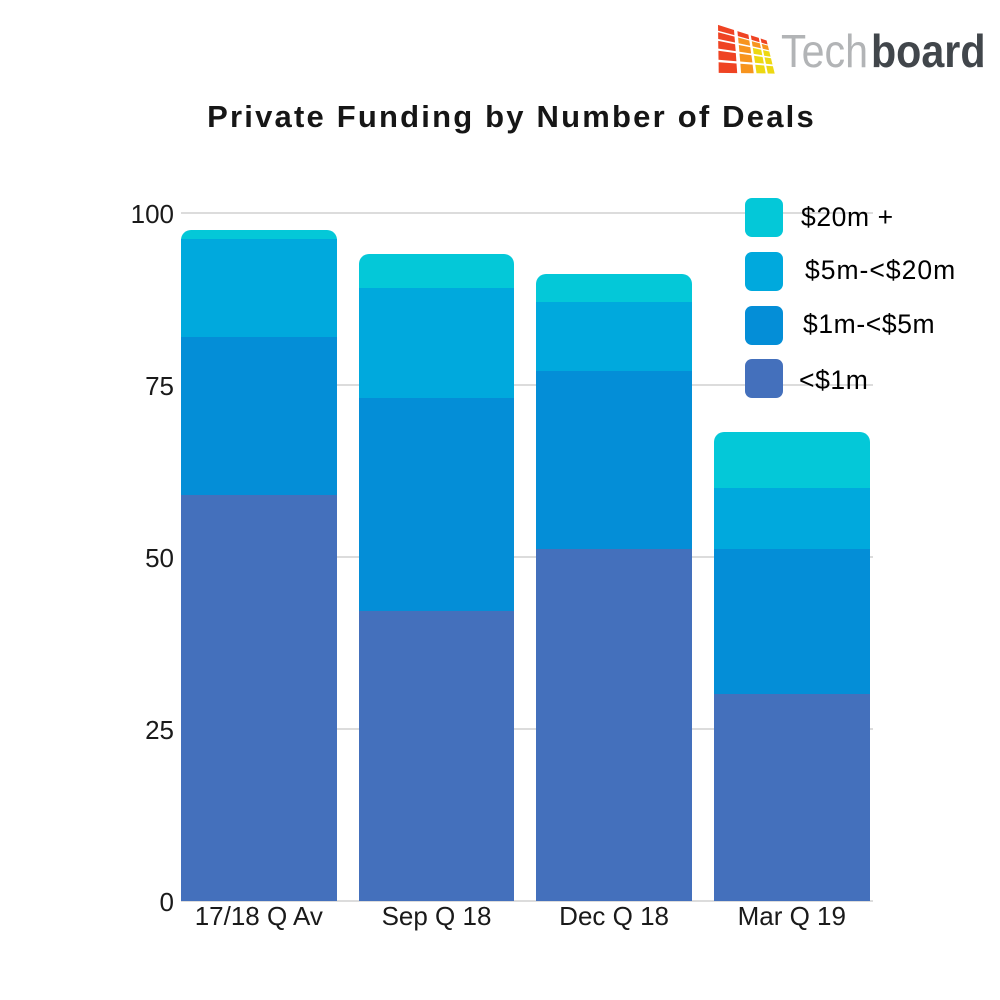 This screenshot has width=1000, height=1000. Describe the element at coordinates (928, 51) in the screenshot. I see `svg-text: board` at that location.